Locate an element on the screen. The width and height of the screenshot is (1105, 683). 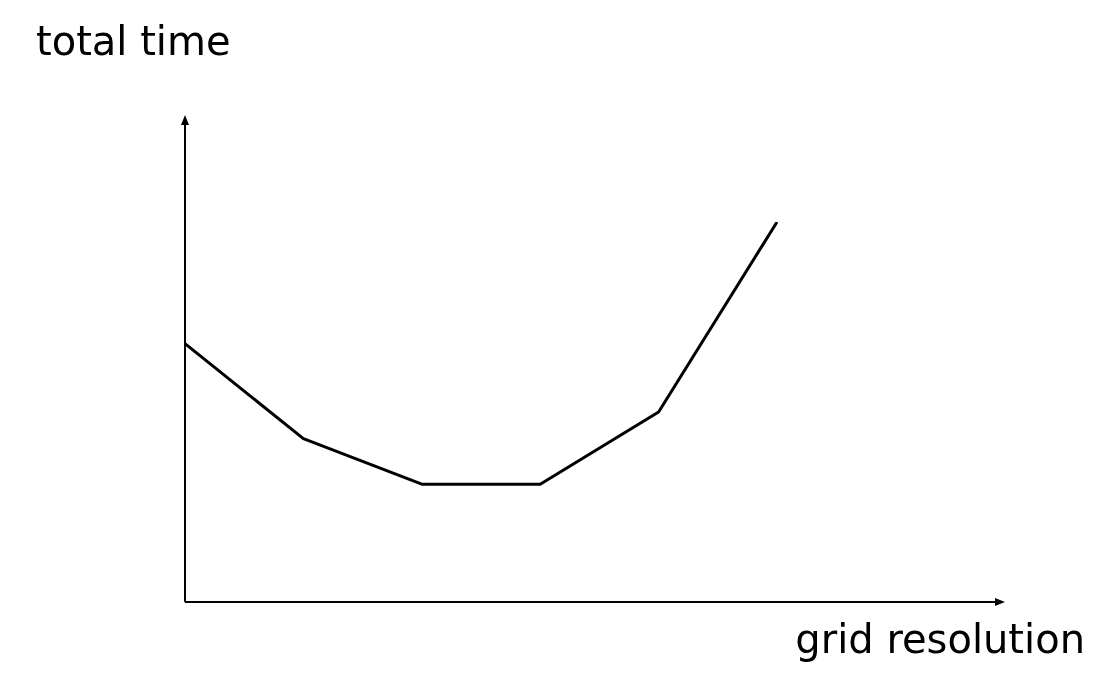
chart-title: total time is located at coordinates (133, 41).